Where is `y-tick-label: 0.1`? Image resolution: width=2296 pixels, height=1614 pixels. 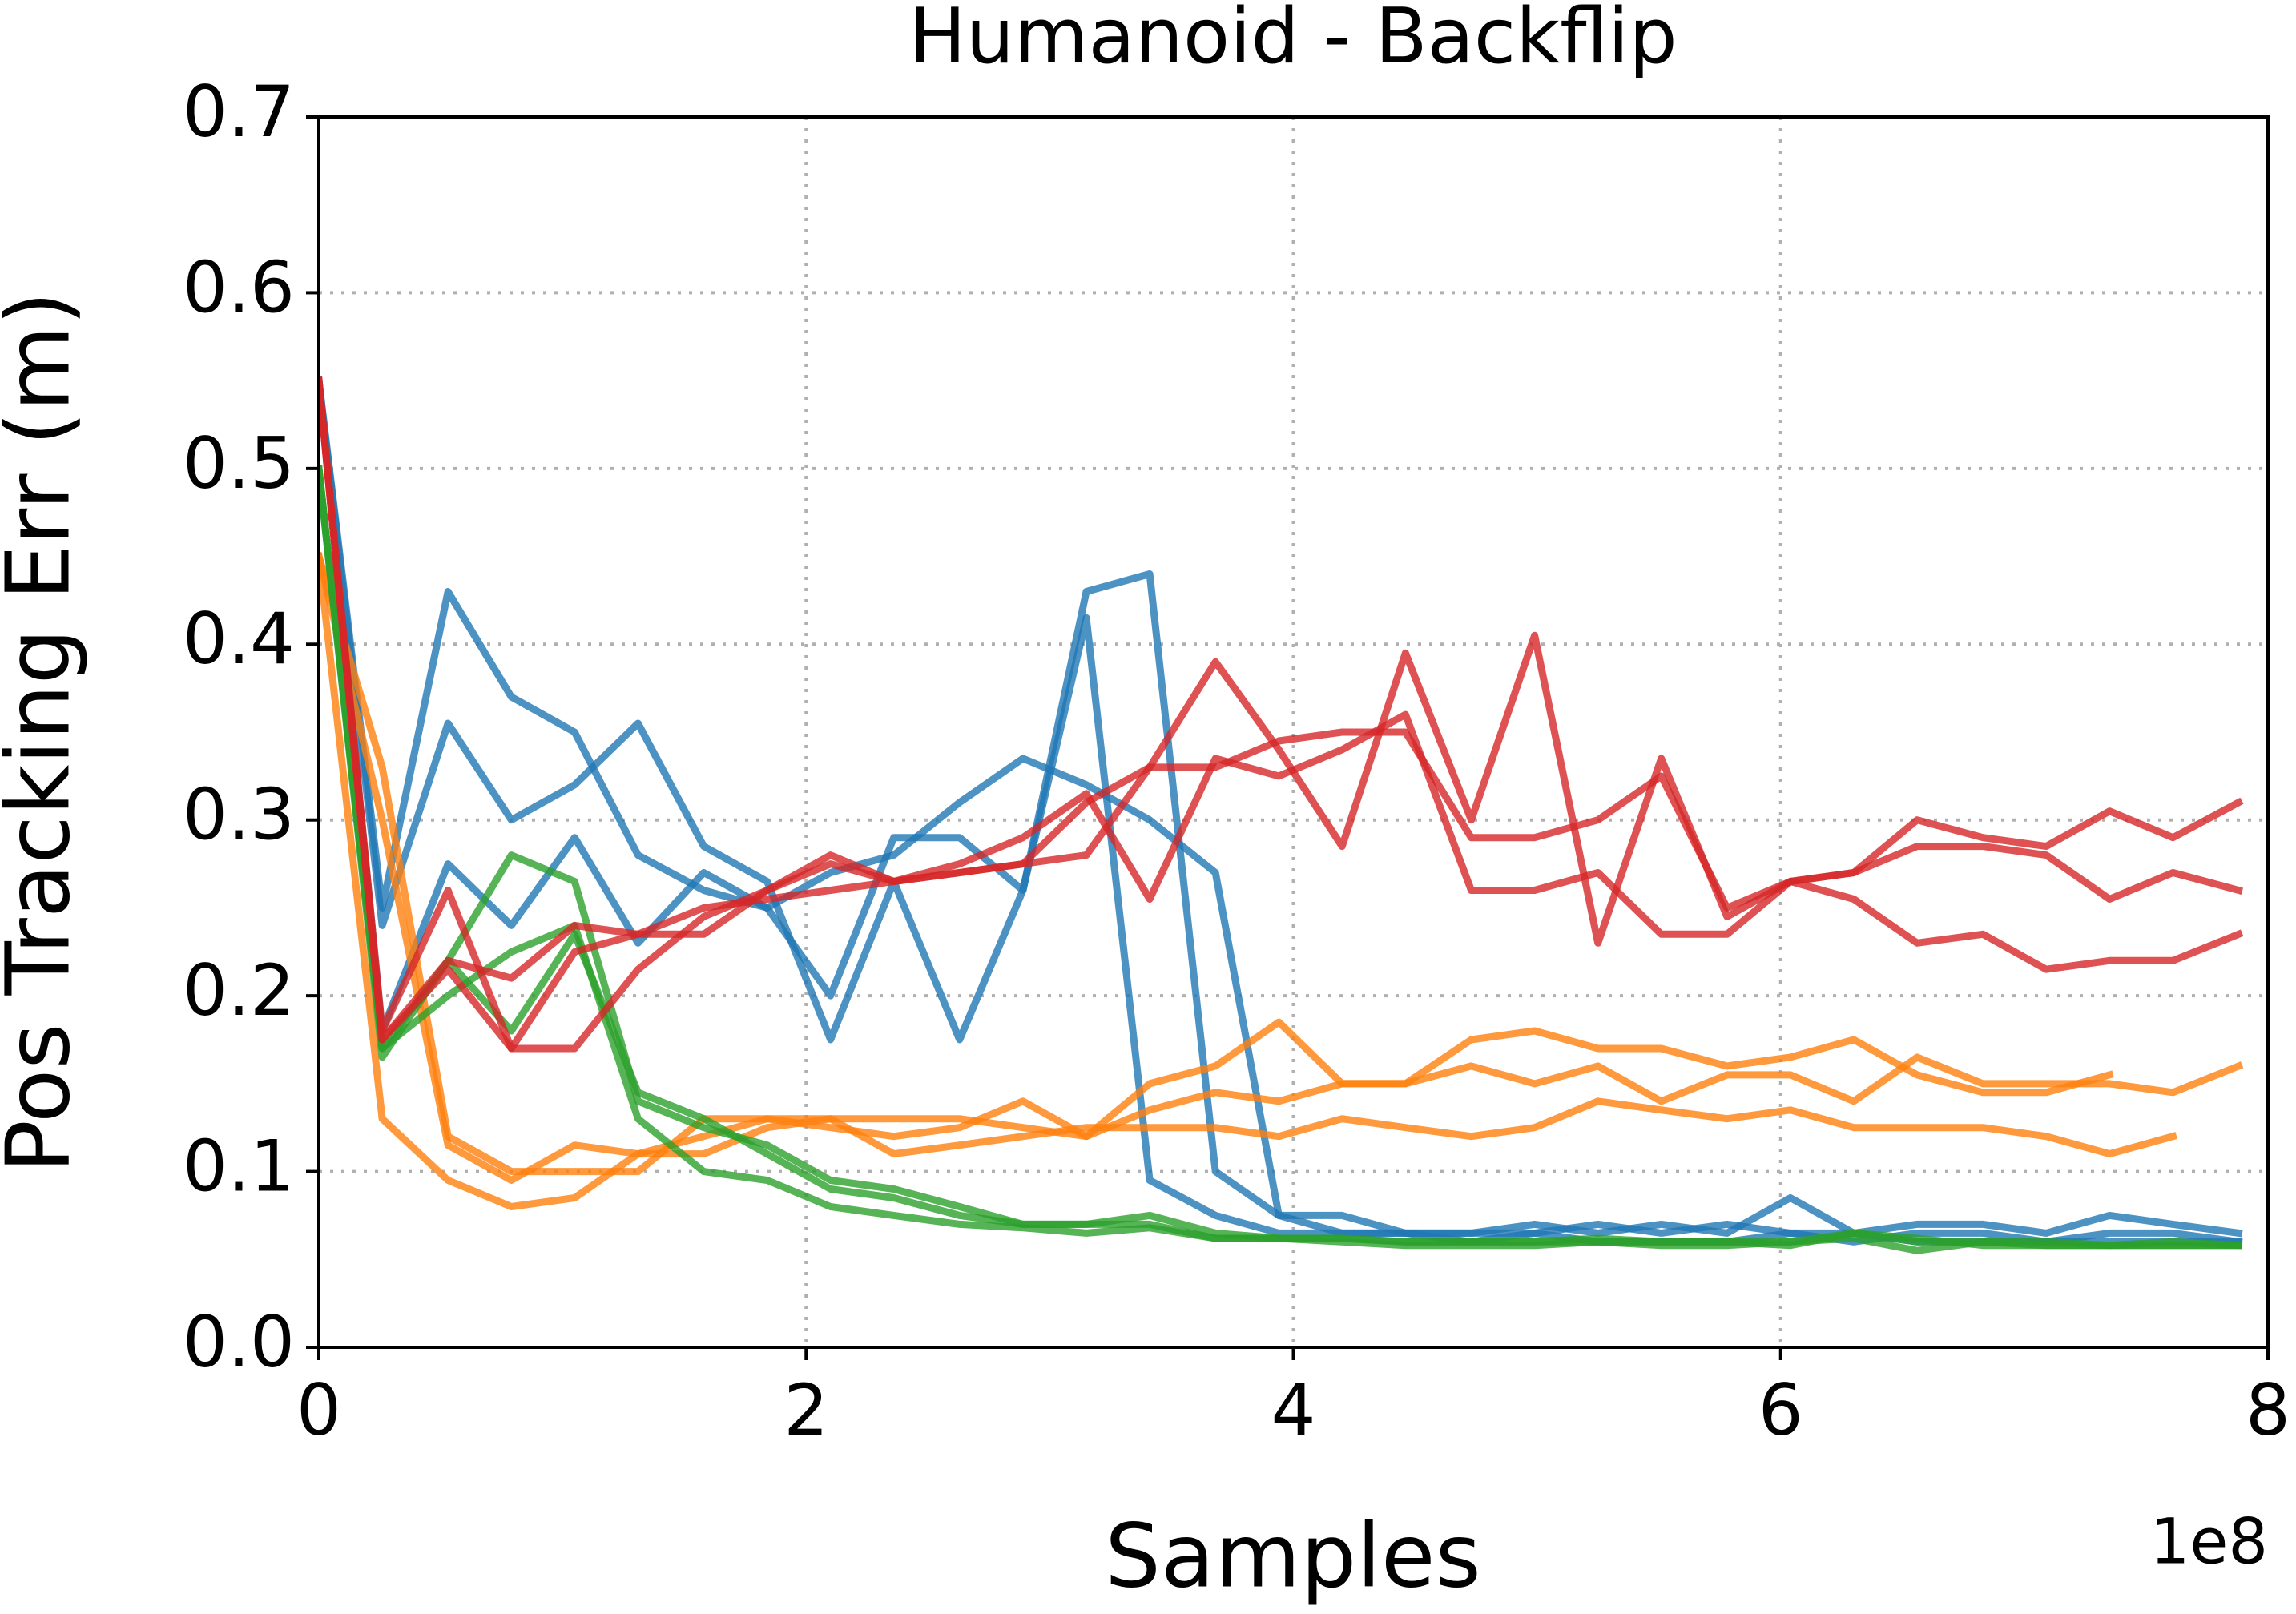 y-tick-label: 0.1 is located at coordinates (239, 1166).